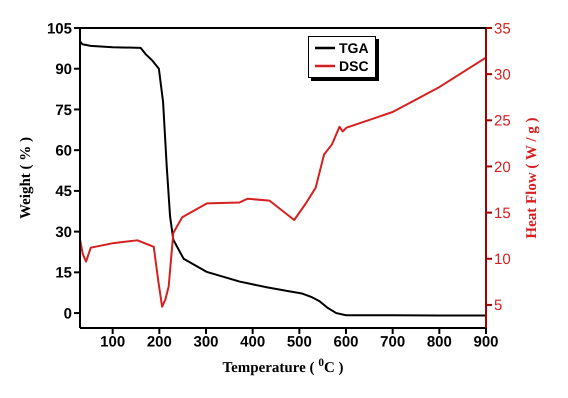  What do you see at coordinates (502, 167) in the screenshot?
I see `y2-tick-label: 20` at bounding box center [502, 167].